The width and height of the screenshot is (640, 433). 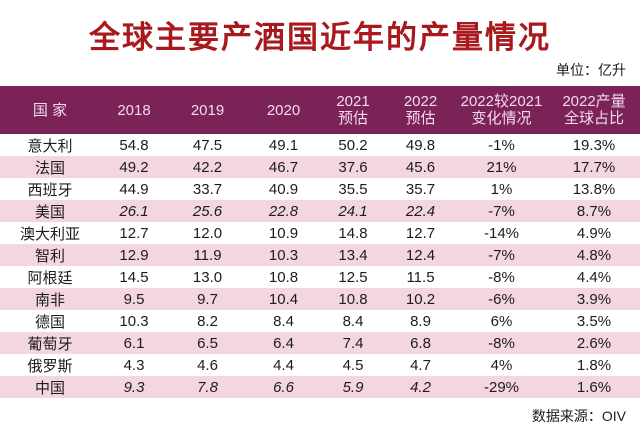 What do you see at coordinates (283, 145) in the screenshot?
I see `value-cell: 49.1` at bounding box center [283, 145].